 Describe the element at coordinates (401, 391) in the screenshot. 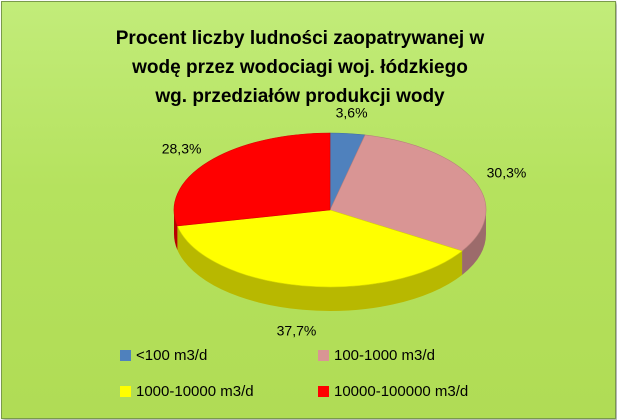

I see `legend-label-4: 10000-100000 m3/d` at that location.